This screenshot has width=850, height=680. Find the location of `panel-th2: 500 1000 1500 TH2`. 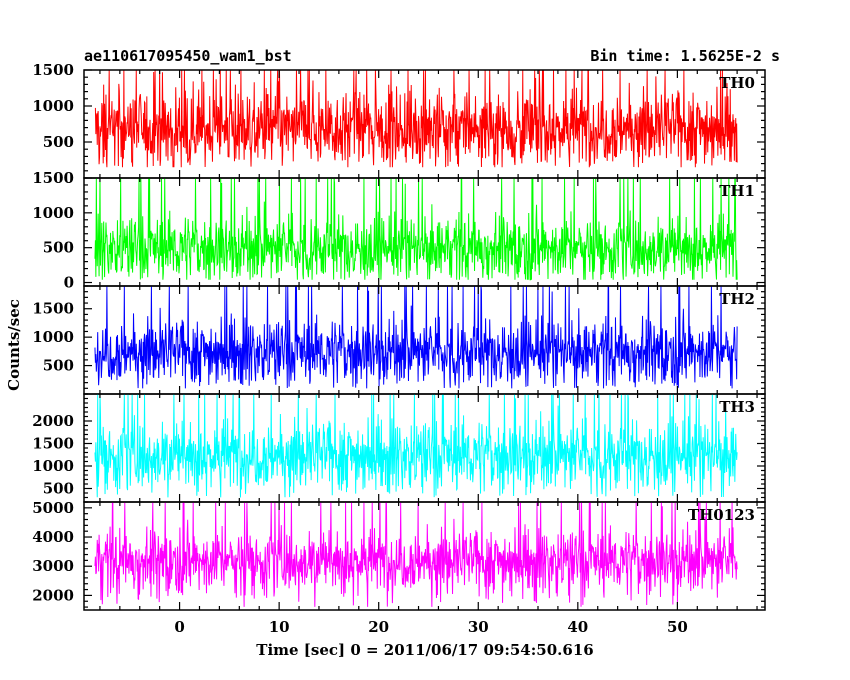

panel-th2: 500 1000 1500 TH2 is located at coordinates (399, 340).